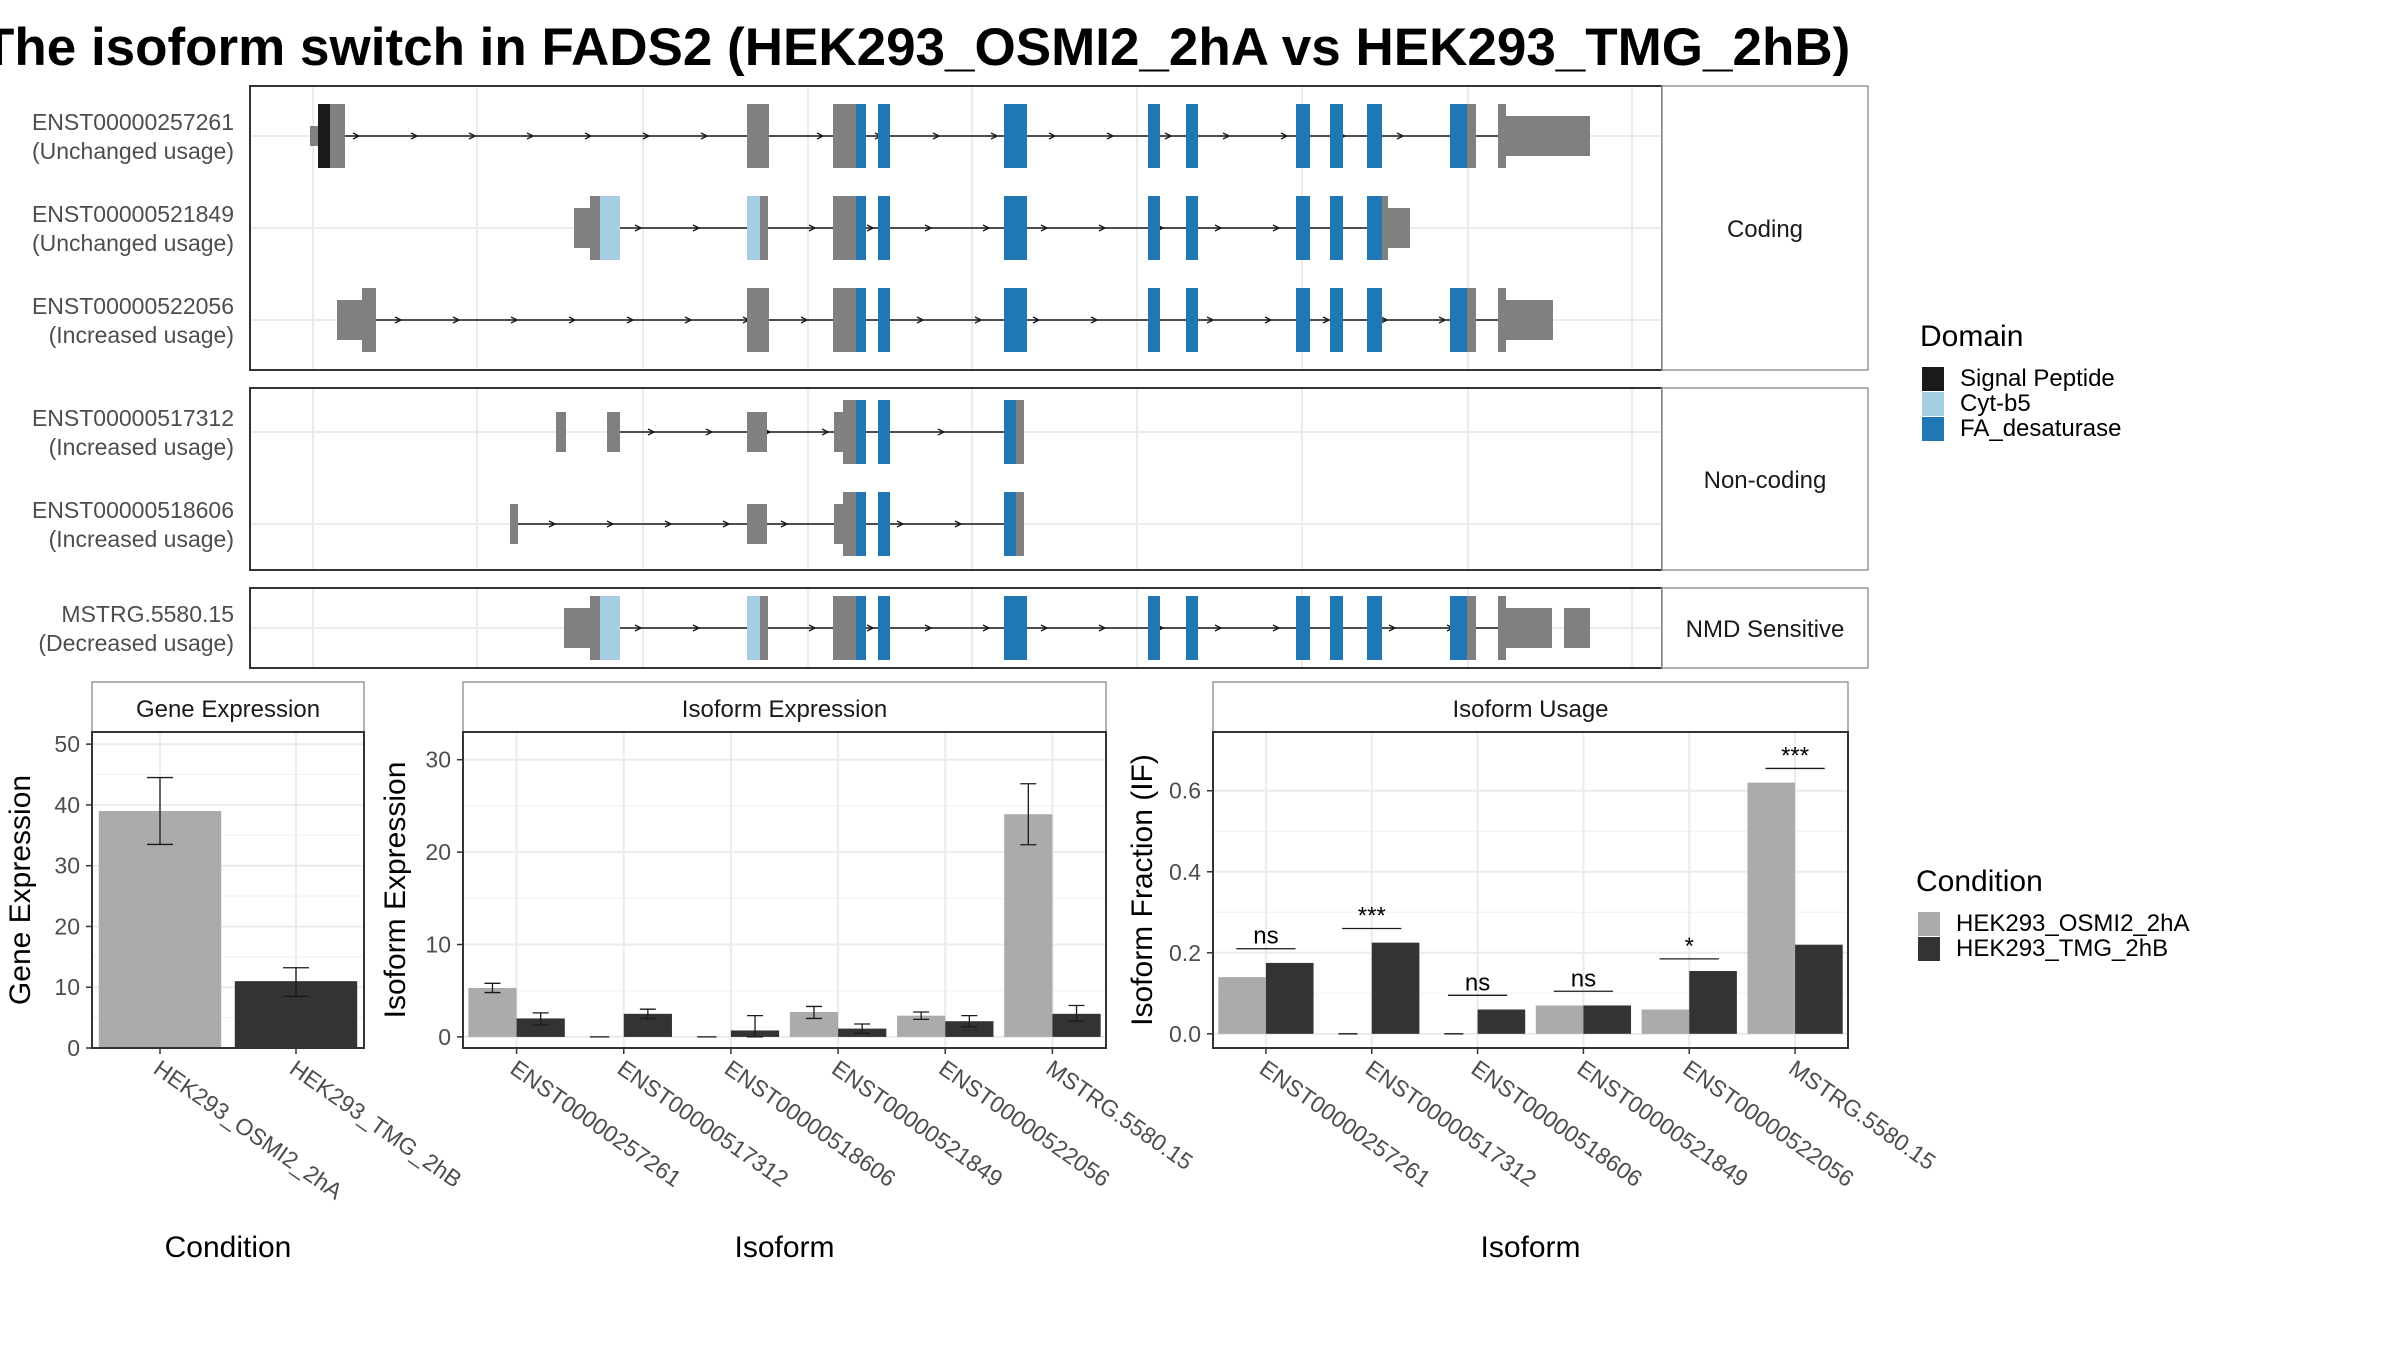  I want to click on x-tick-label: ENST00000257261, so click(596, 1123).